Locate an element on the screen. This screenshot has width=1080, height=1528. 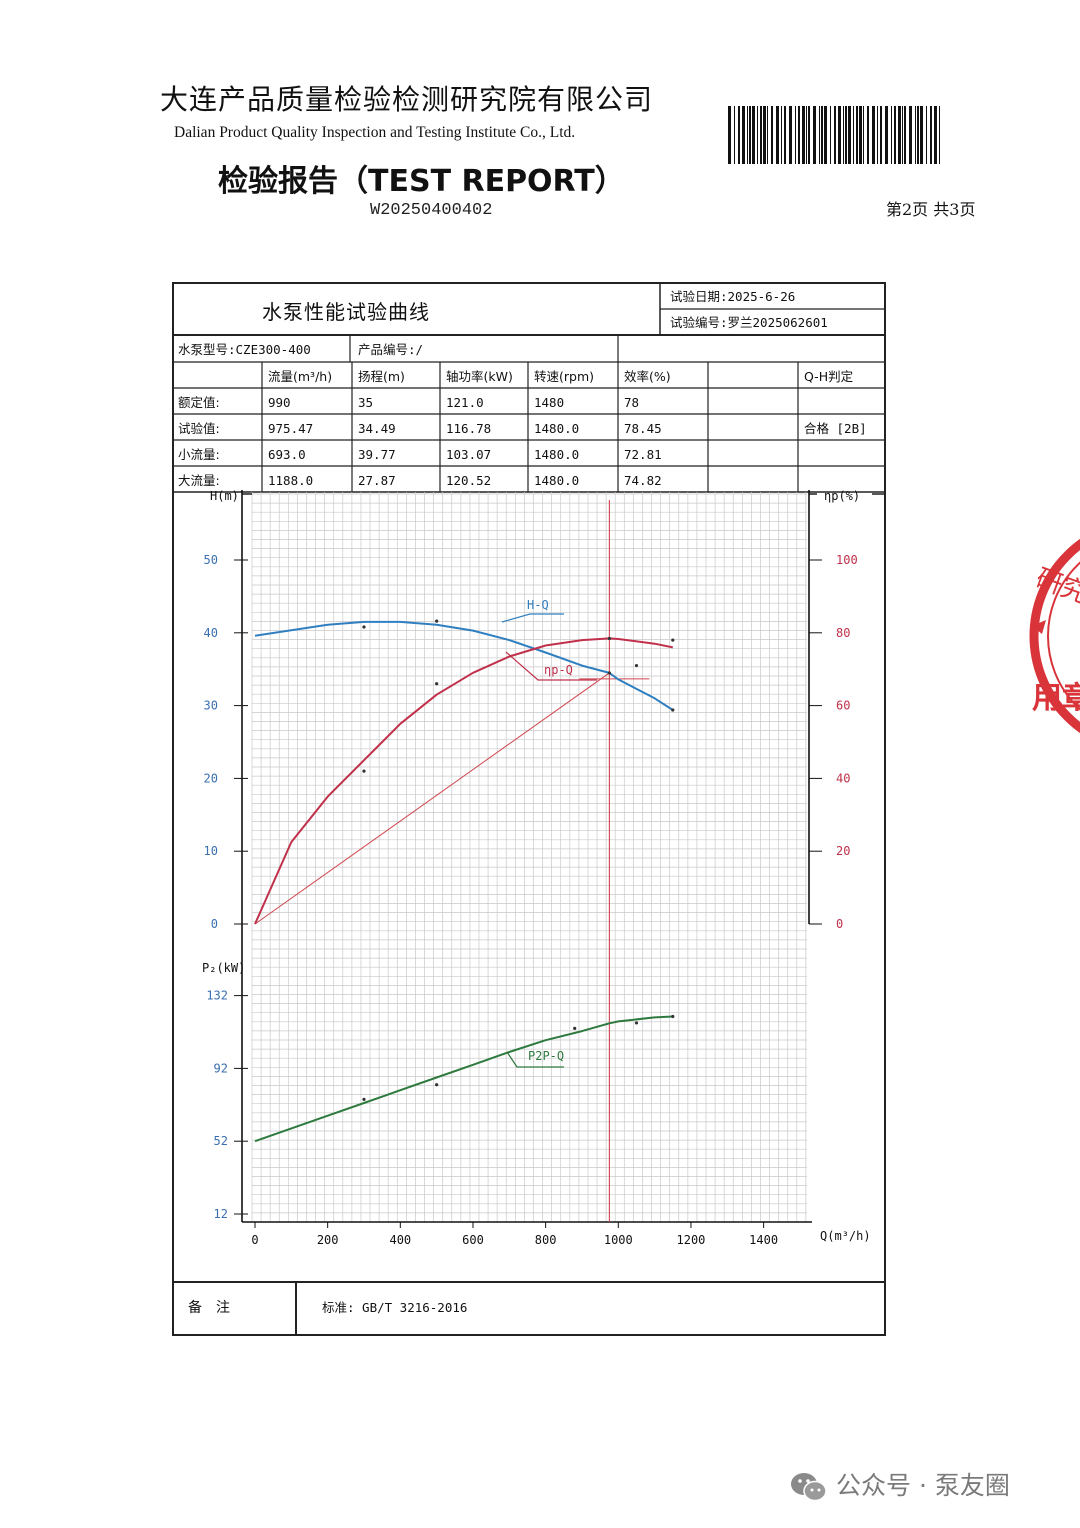
report-number: W20250400402 is located at coordinates (431, 210).